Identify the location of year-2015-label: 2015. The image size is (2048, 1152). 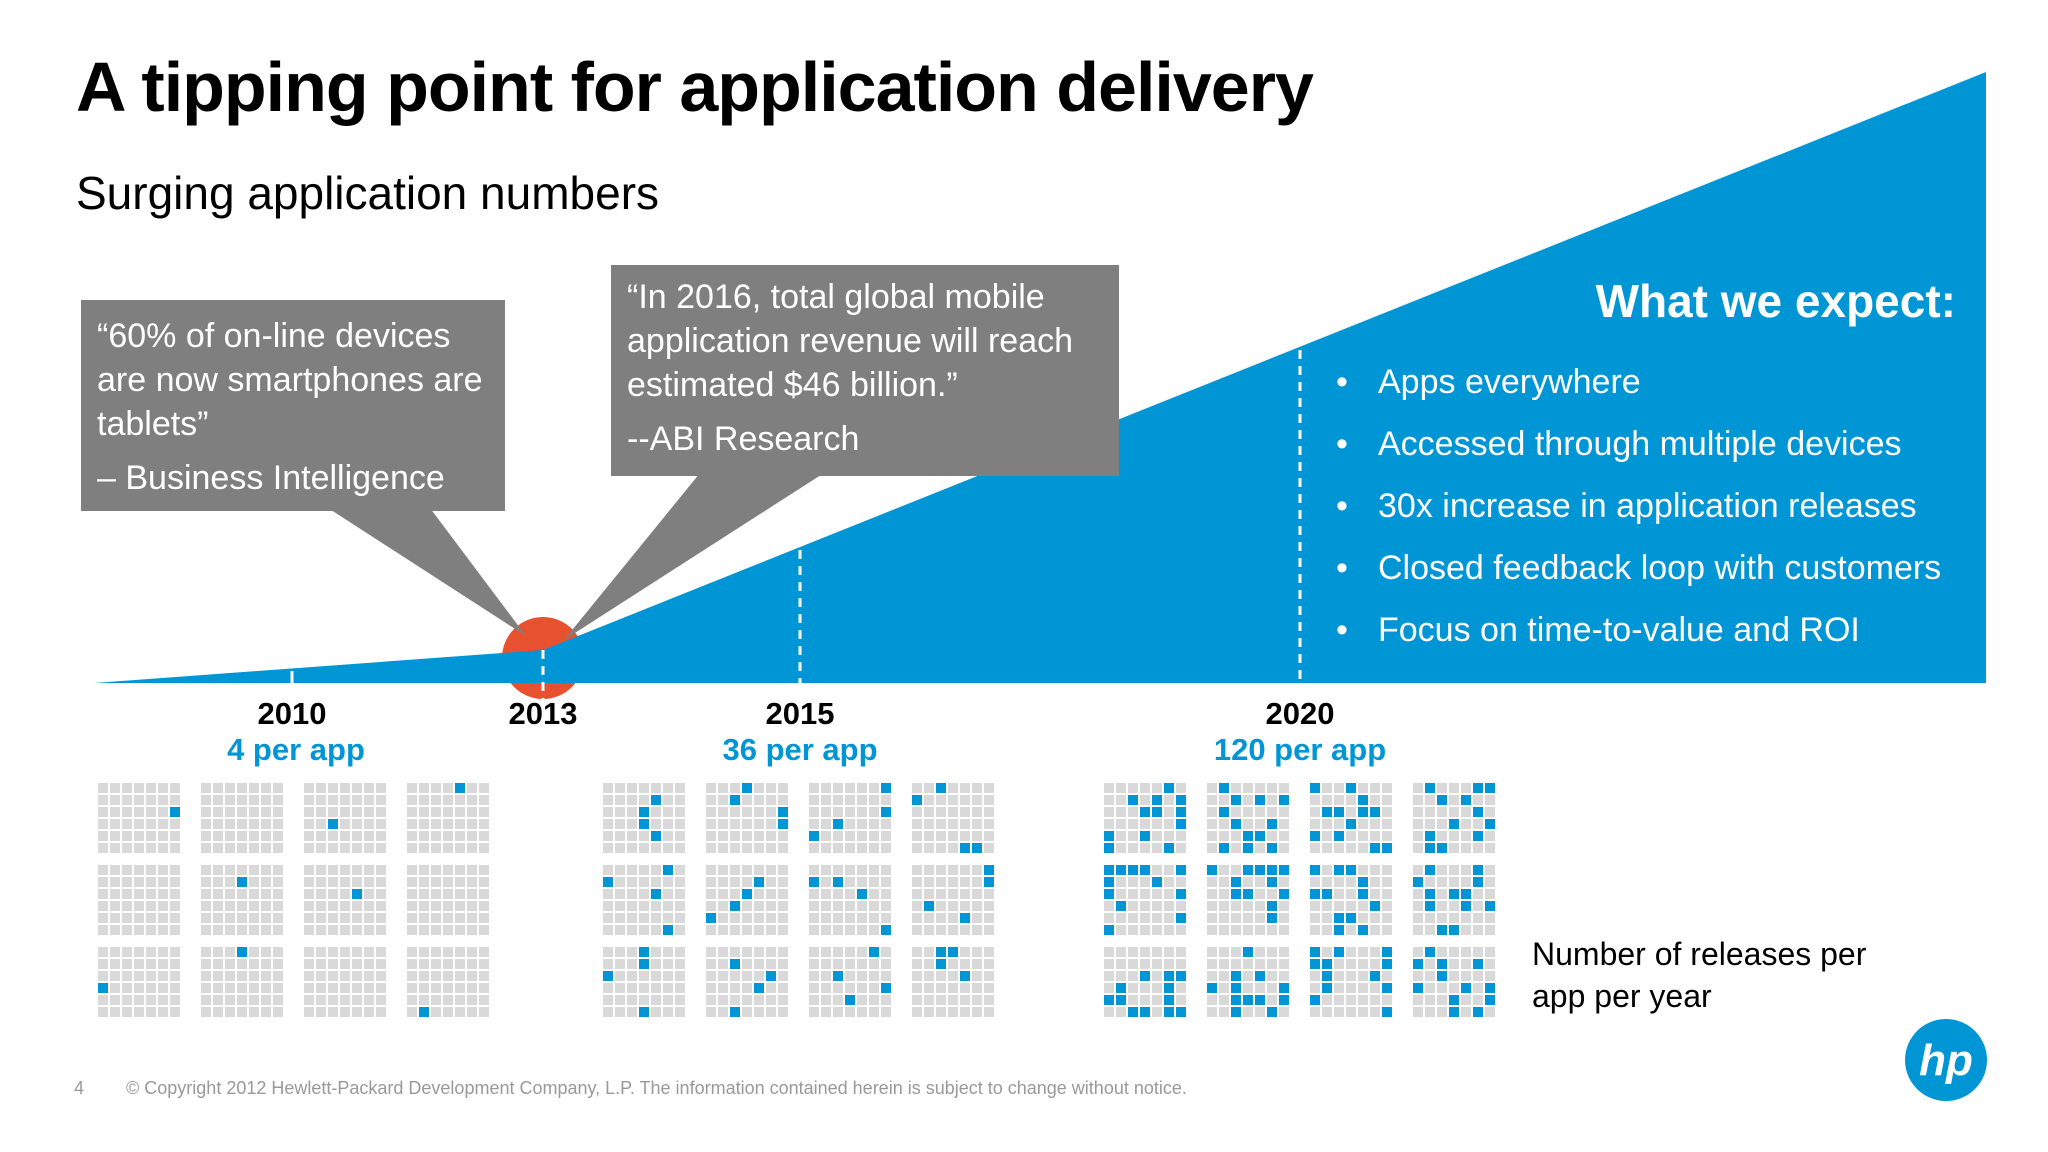
(800, 713).